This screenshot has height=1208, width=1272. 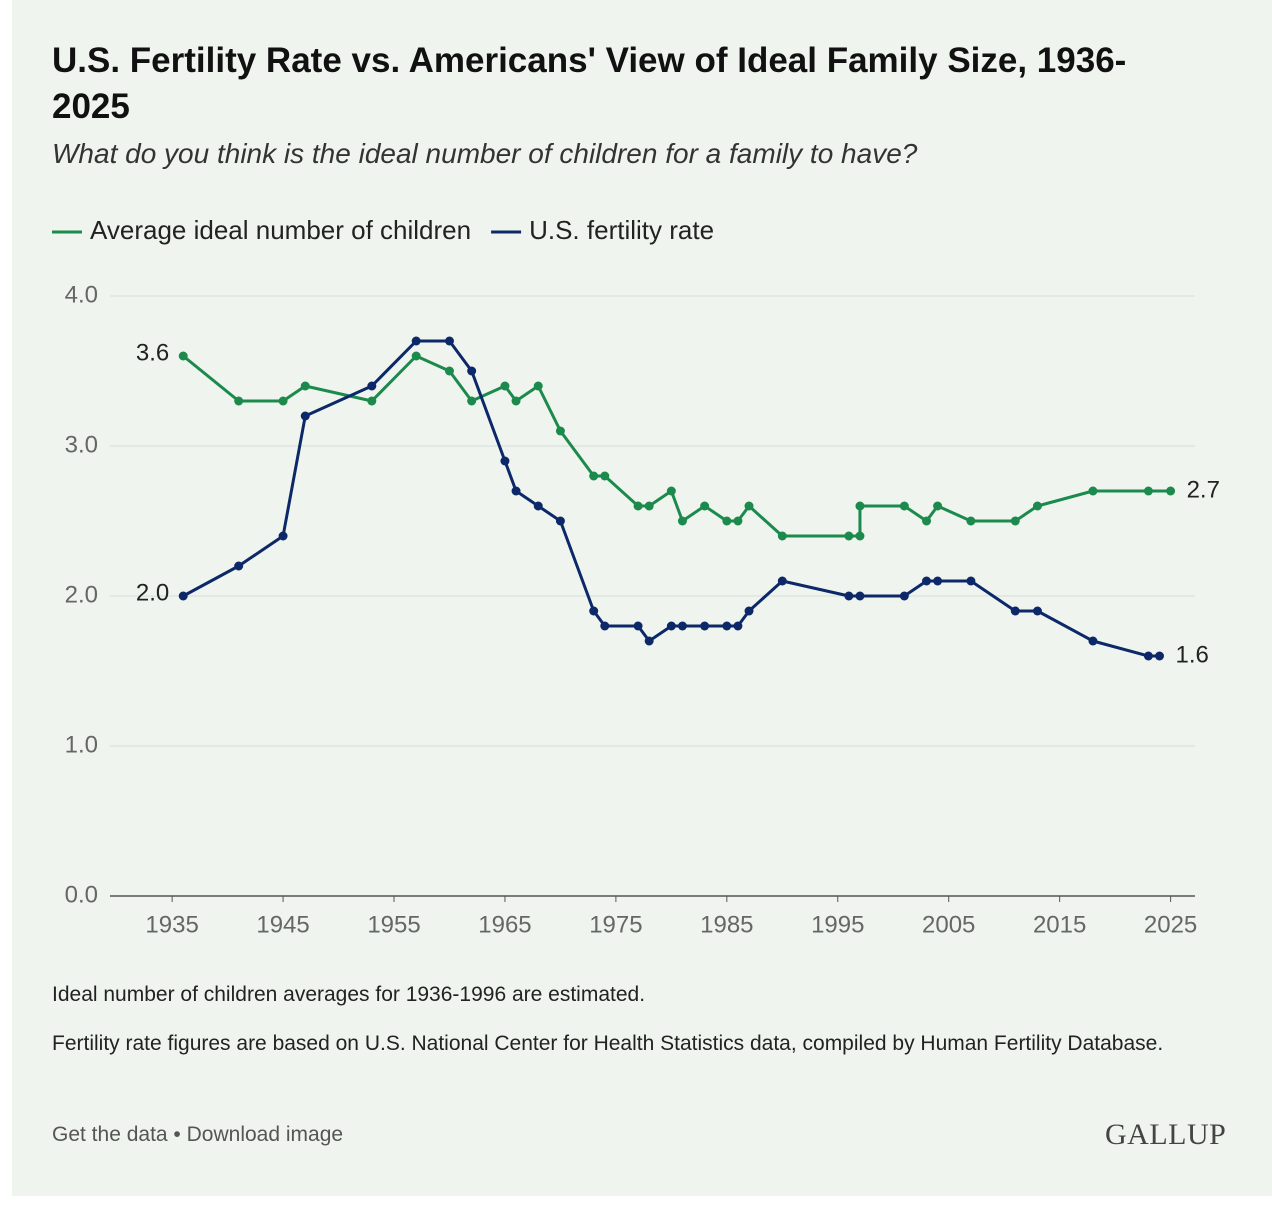 I want to click on legend-label: Average ideal number of children, so click(x=280, y=230).